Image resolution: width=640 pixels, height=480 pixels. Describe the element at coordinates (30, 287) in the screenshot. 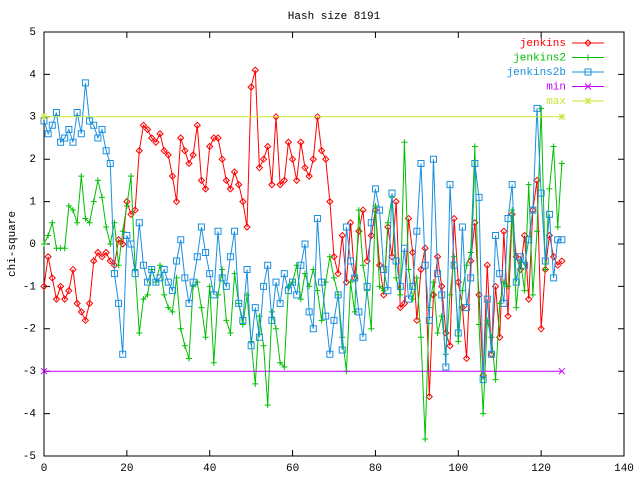

I see `y-tick-label: -1` at that location.